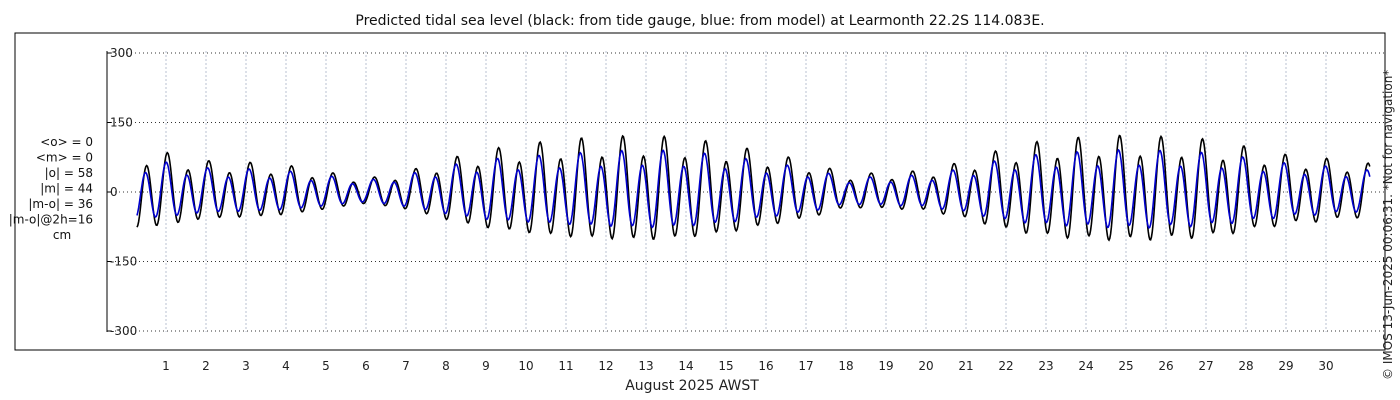 This screenshot has height=400, width=1400. I want to click on x-tick-label: 14, so click(685, 366).